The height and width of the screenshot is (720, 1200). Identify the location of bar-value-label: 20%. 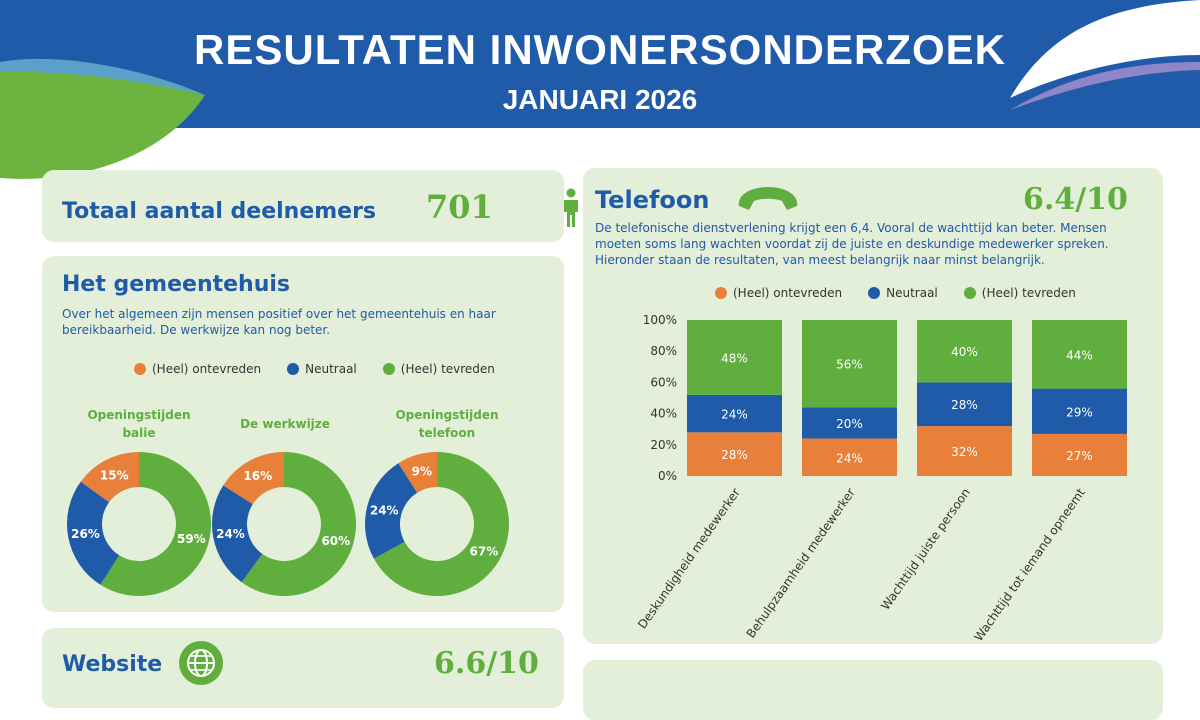
(849, 424).